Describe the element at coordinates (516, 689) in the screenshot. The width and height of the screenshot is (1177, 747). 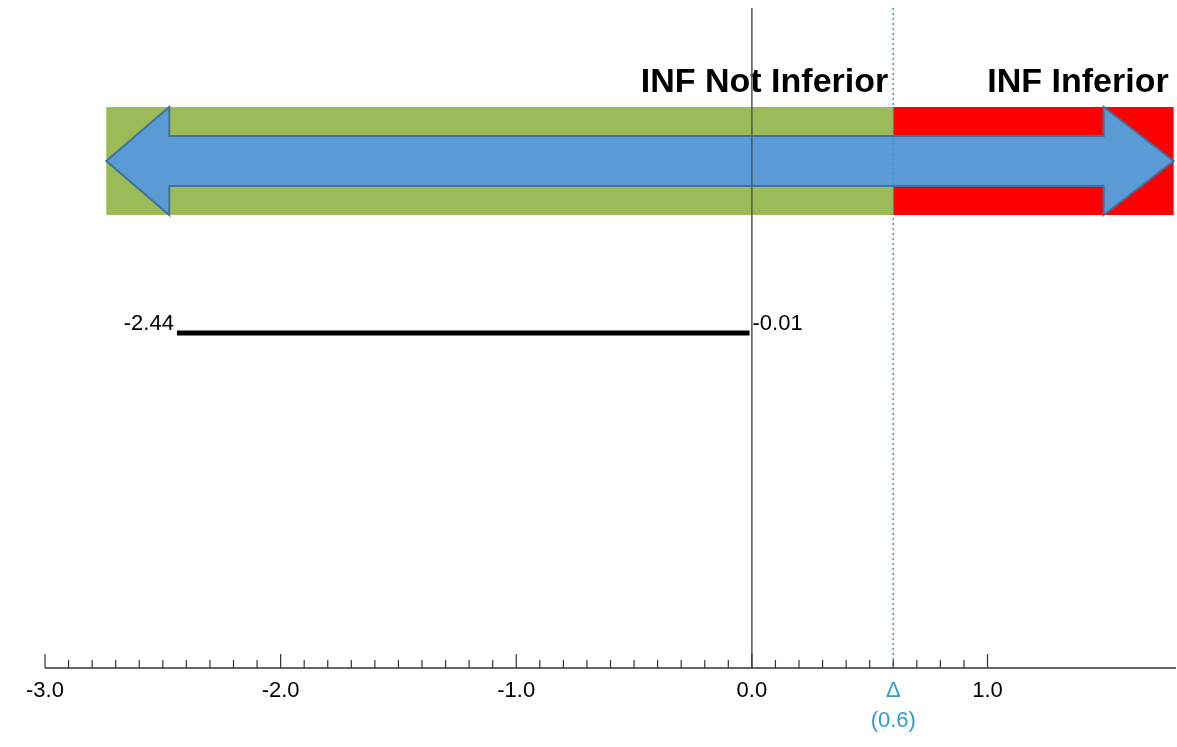
I see `x-tick-label: -1.0` at that location.